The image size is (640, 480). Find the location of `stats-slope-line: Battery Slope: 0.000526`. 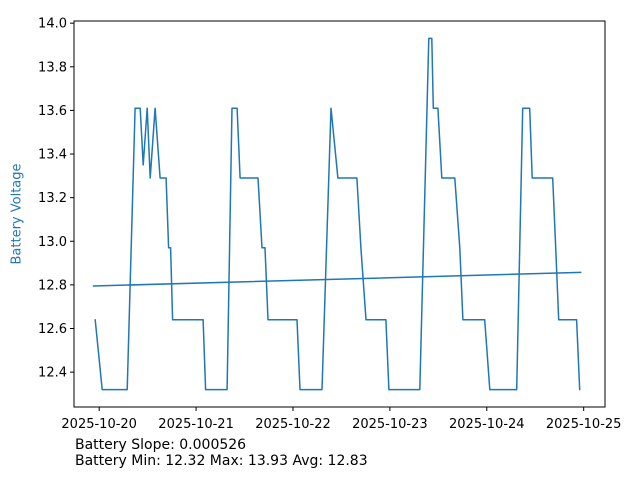

stats-slope-line: Battery Slope: 0.000526 is located at coordinates (161, 445).